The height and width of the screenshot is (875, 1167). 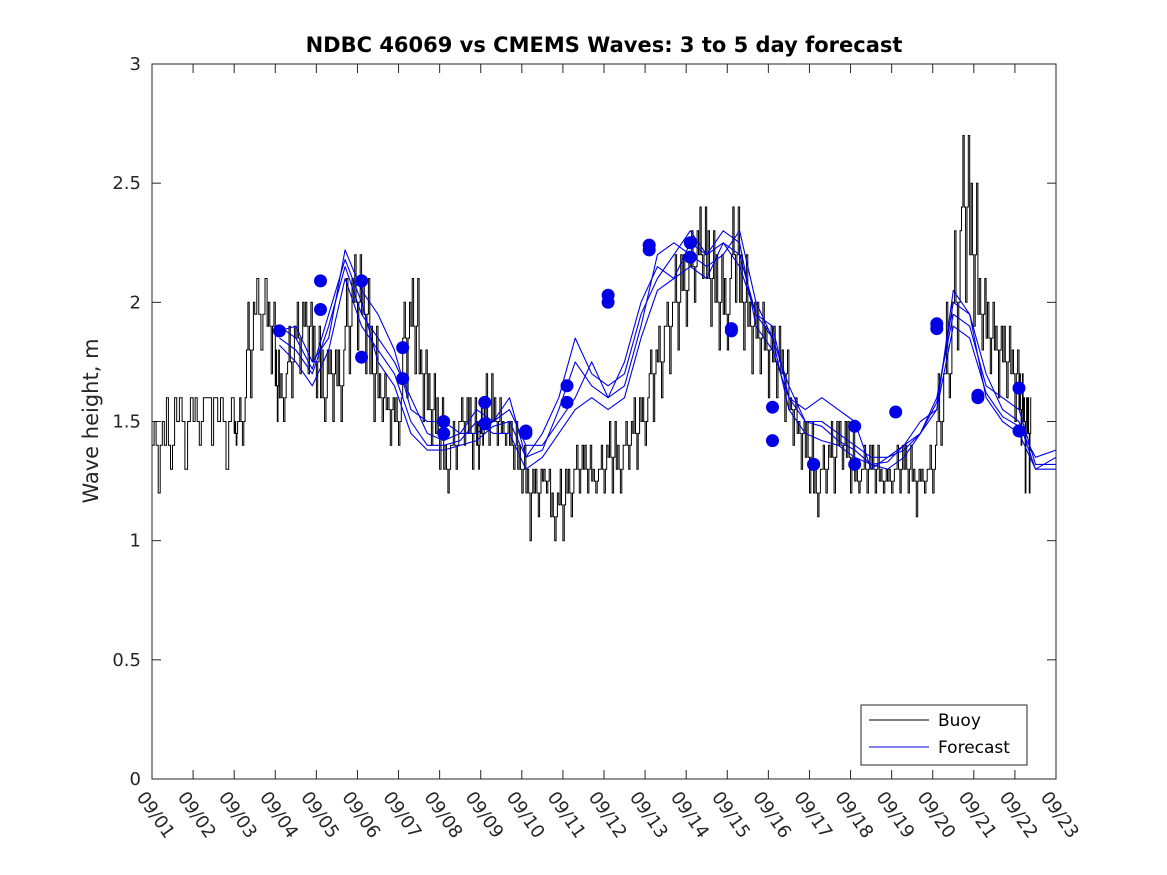 I want to click on legend-box, so click(x=944, y=735).